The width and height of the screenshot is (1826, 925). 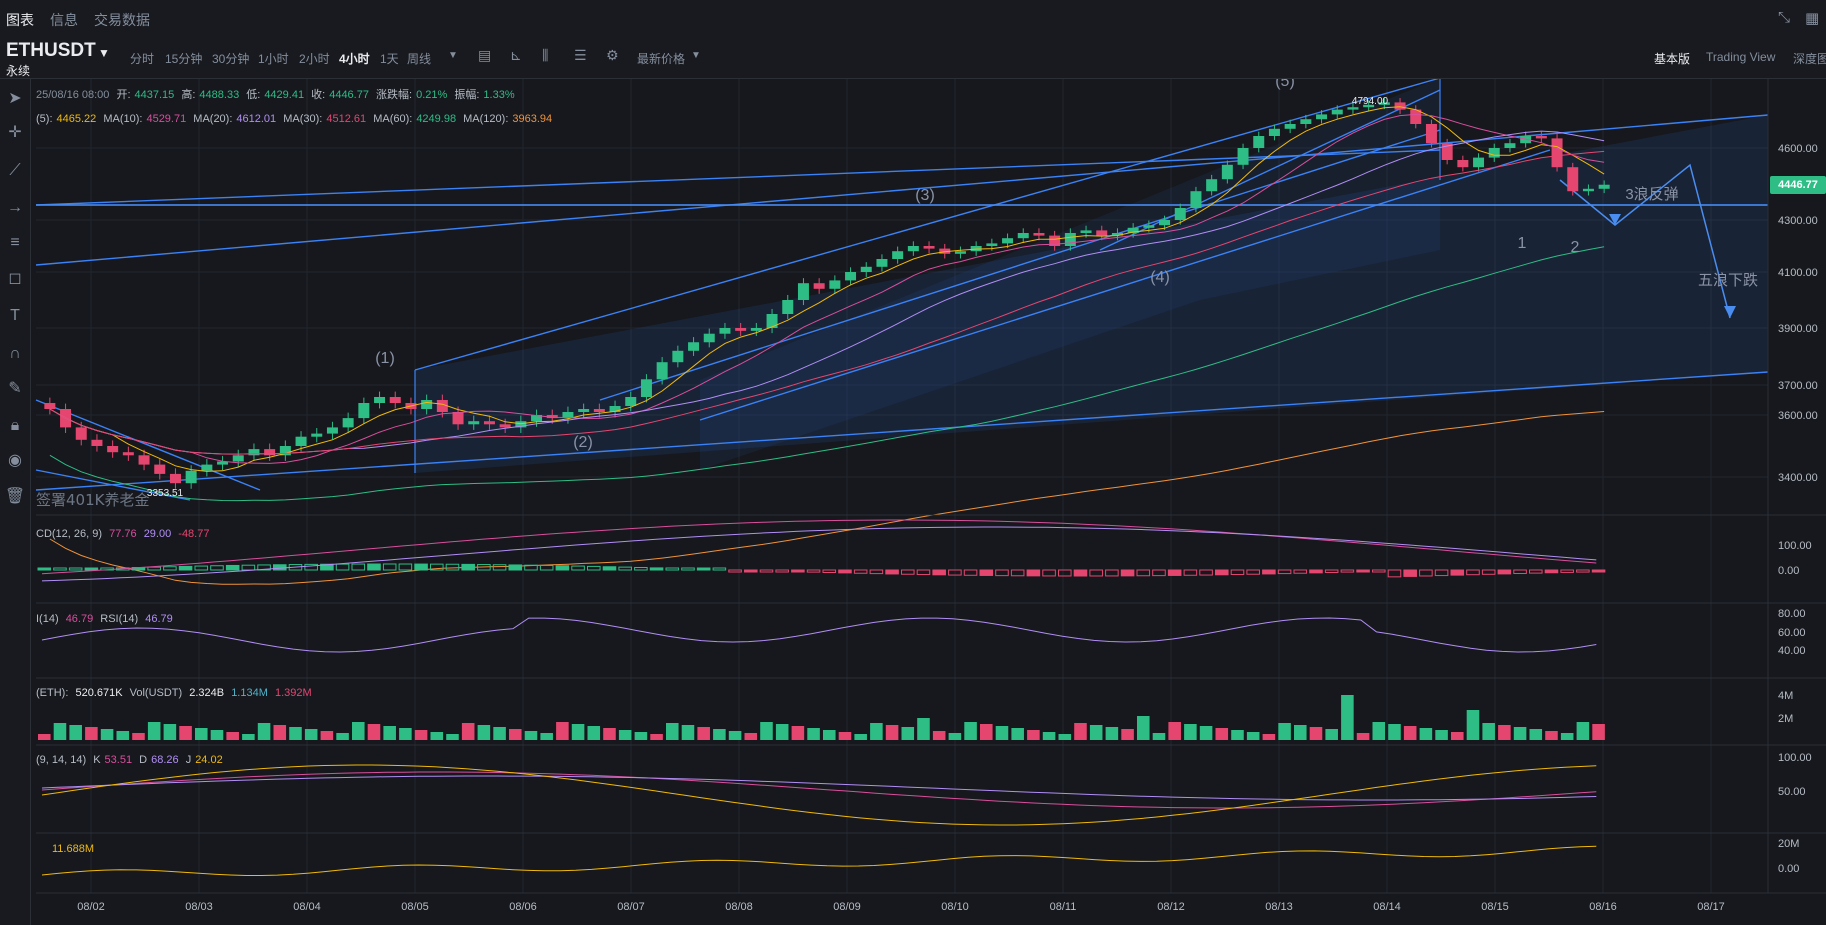 What do you see at coordinates (612, 55) in the screenshot?
I see `settings-gear-icon: ⚙` at bounding box center [612, 55].